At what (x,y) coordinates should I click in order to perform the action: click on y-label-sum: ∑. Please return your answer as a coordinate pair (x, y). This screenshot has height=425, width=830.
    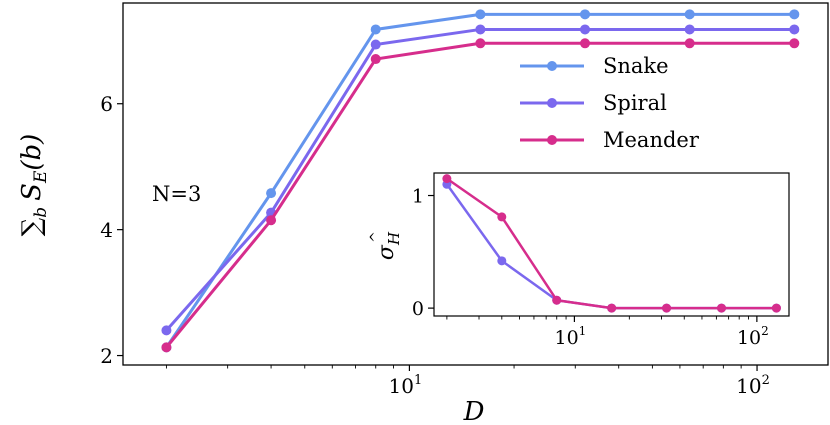
    Looking at the image, I should click on (32, 226).